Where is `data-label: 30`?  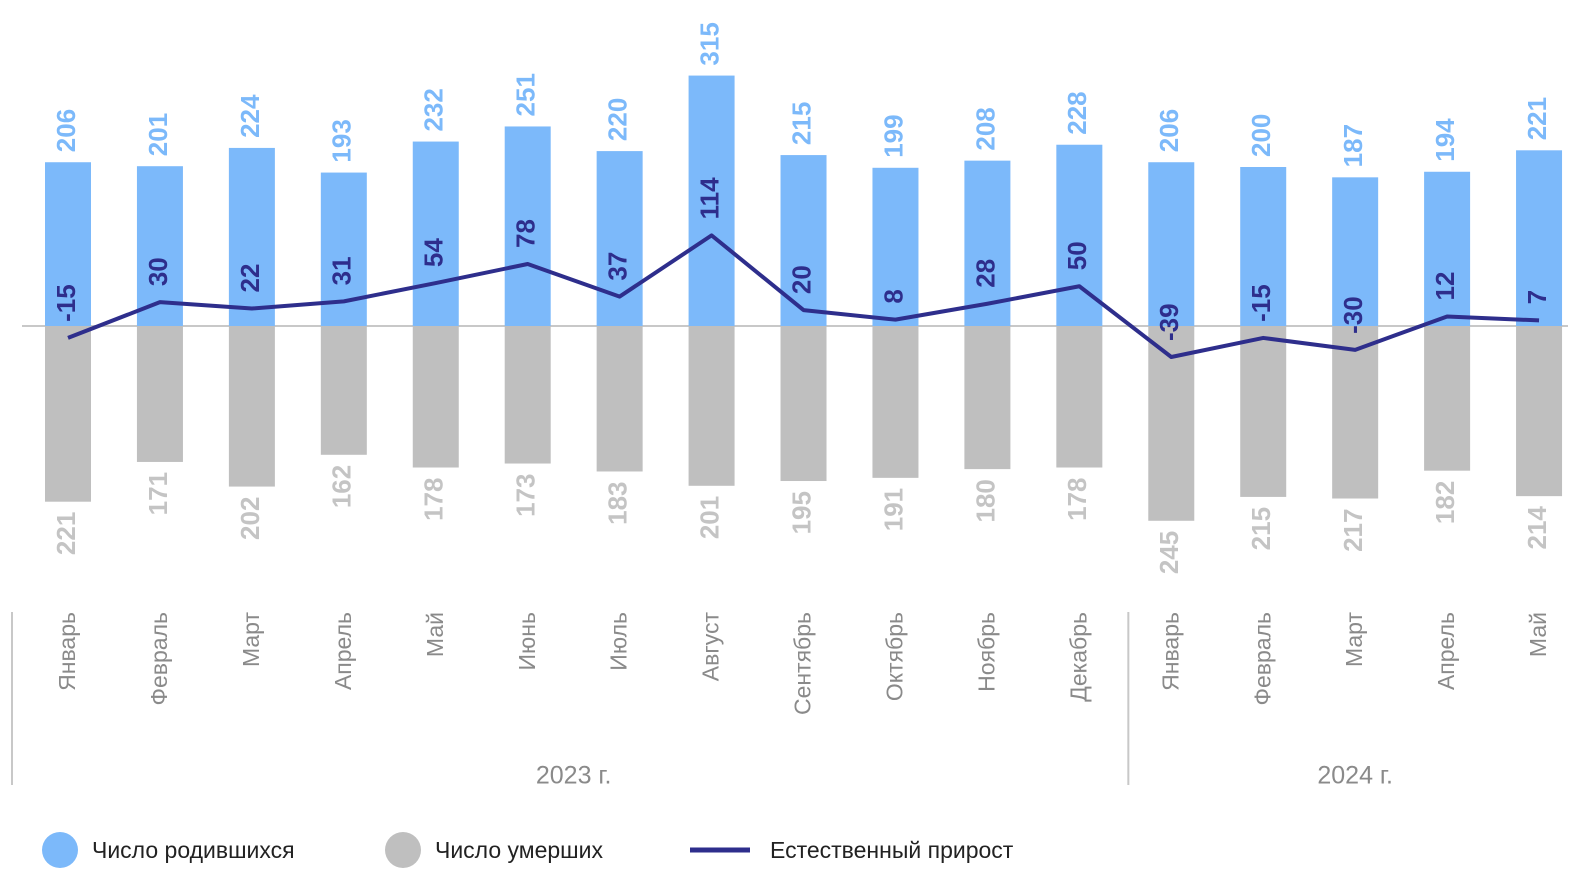
data-label: 30 is located at coordinates (158, 271).